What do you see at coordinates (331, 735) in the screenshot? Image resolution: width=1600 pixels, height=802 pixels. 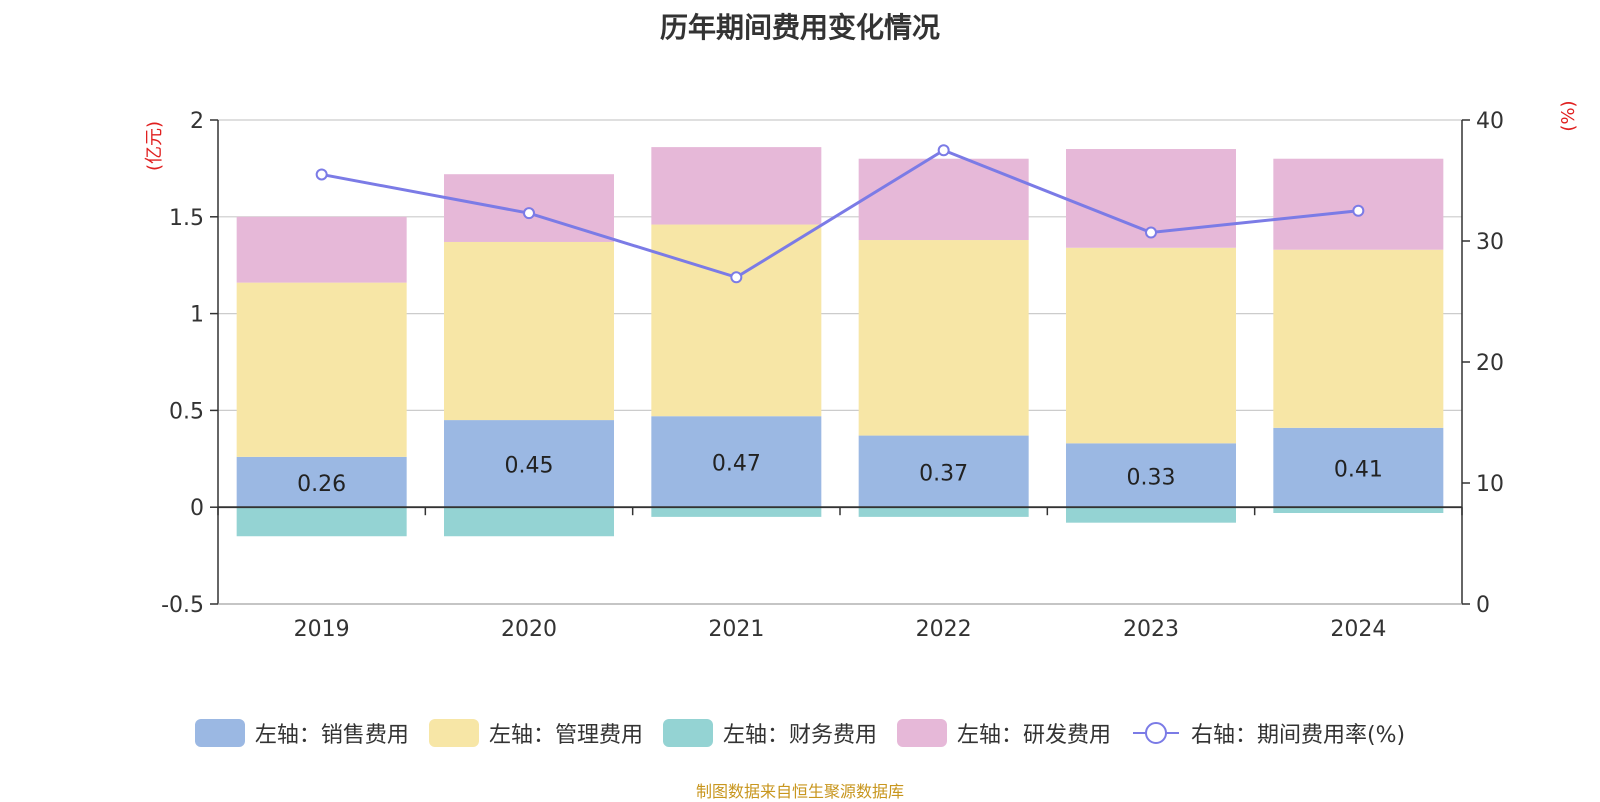 I see `legend-label: 左轴：销售费用` at bounding box center [331, 735].